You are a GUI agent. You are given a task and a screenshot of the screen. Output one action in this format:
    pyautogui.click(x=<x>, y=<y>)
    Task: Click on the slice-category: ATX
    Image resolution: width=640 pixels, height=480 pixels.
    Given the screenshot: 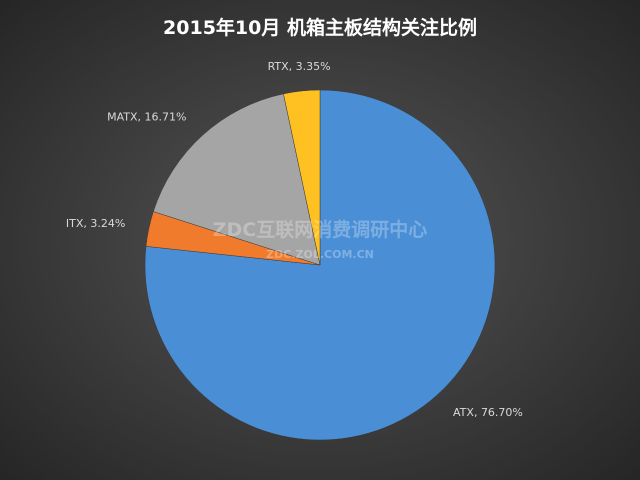 What is the action you would take?
    pyautogui.click(x=463, y=412)
    